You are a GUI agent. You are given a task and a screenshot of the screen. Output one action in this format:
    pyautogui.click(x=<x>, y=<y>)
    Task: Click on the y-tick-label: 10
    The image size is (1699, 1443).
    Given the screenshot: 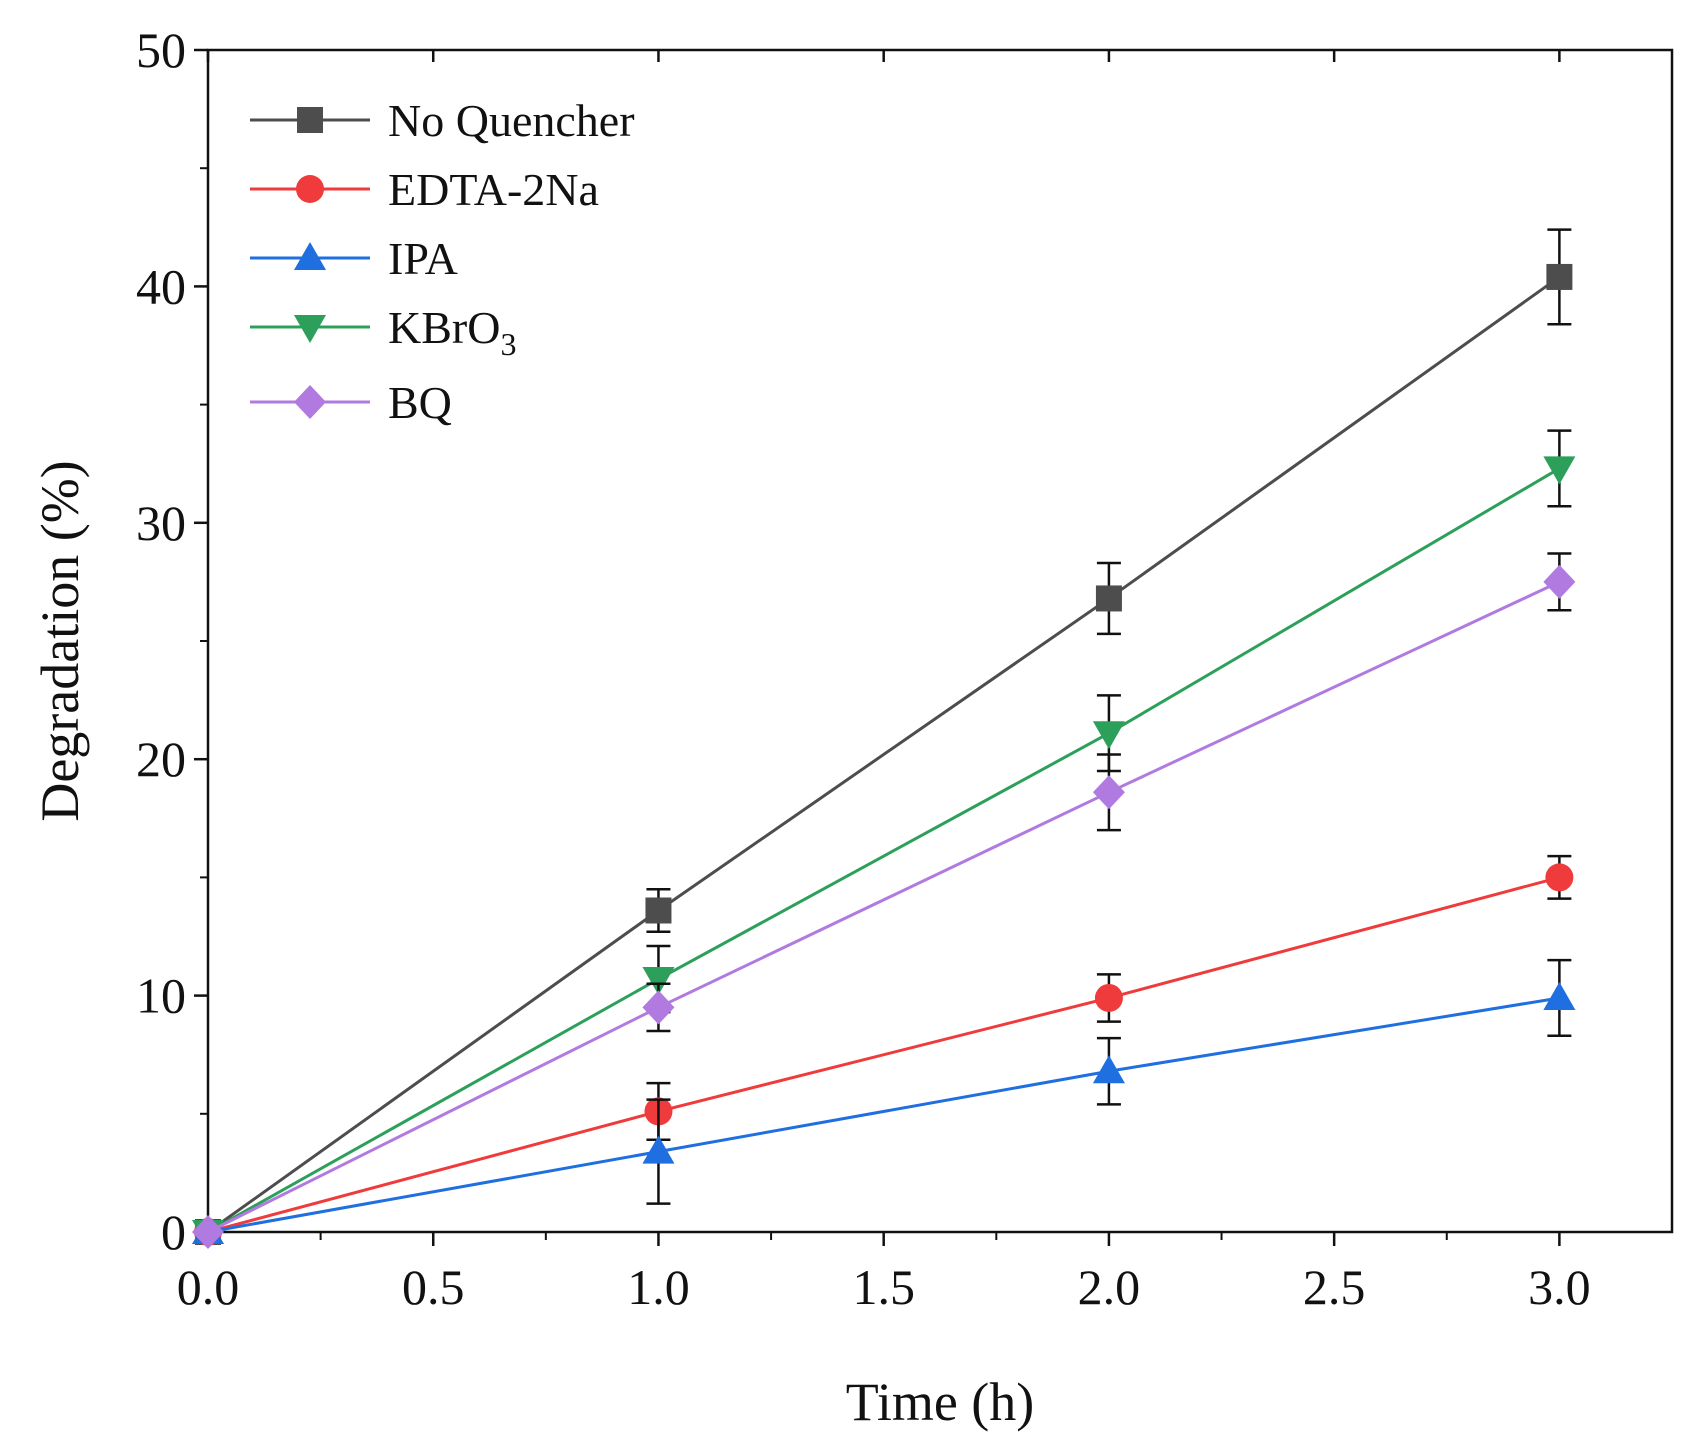 What is the action you would take?
    pyautogui.click(x=161, y=996)
    